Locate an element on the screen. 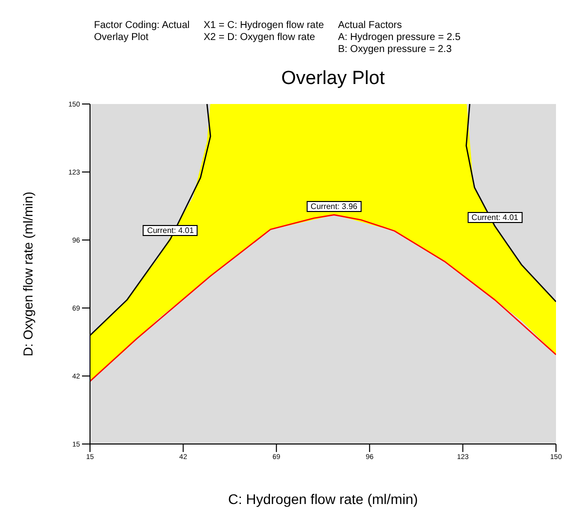 This screenshot has width=580, height=529. text: Overlay Plot is located at coordinates (122, 38).